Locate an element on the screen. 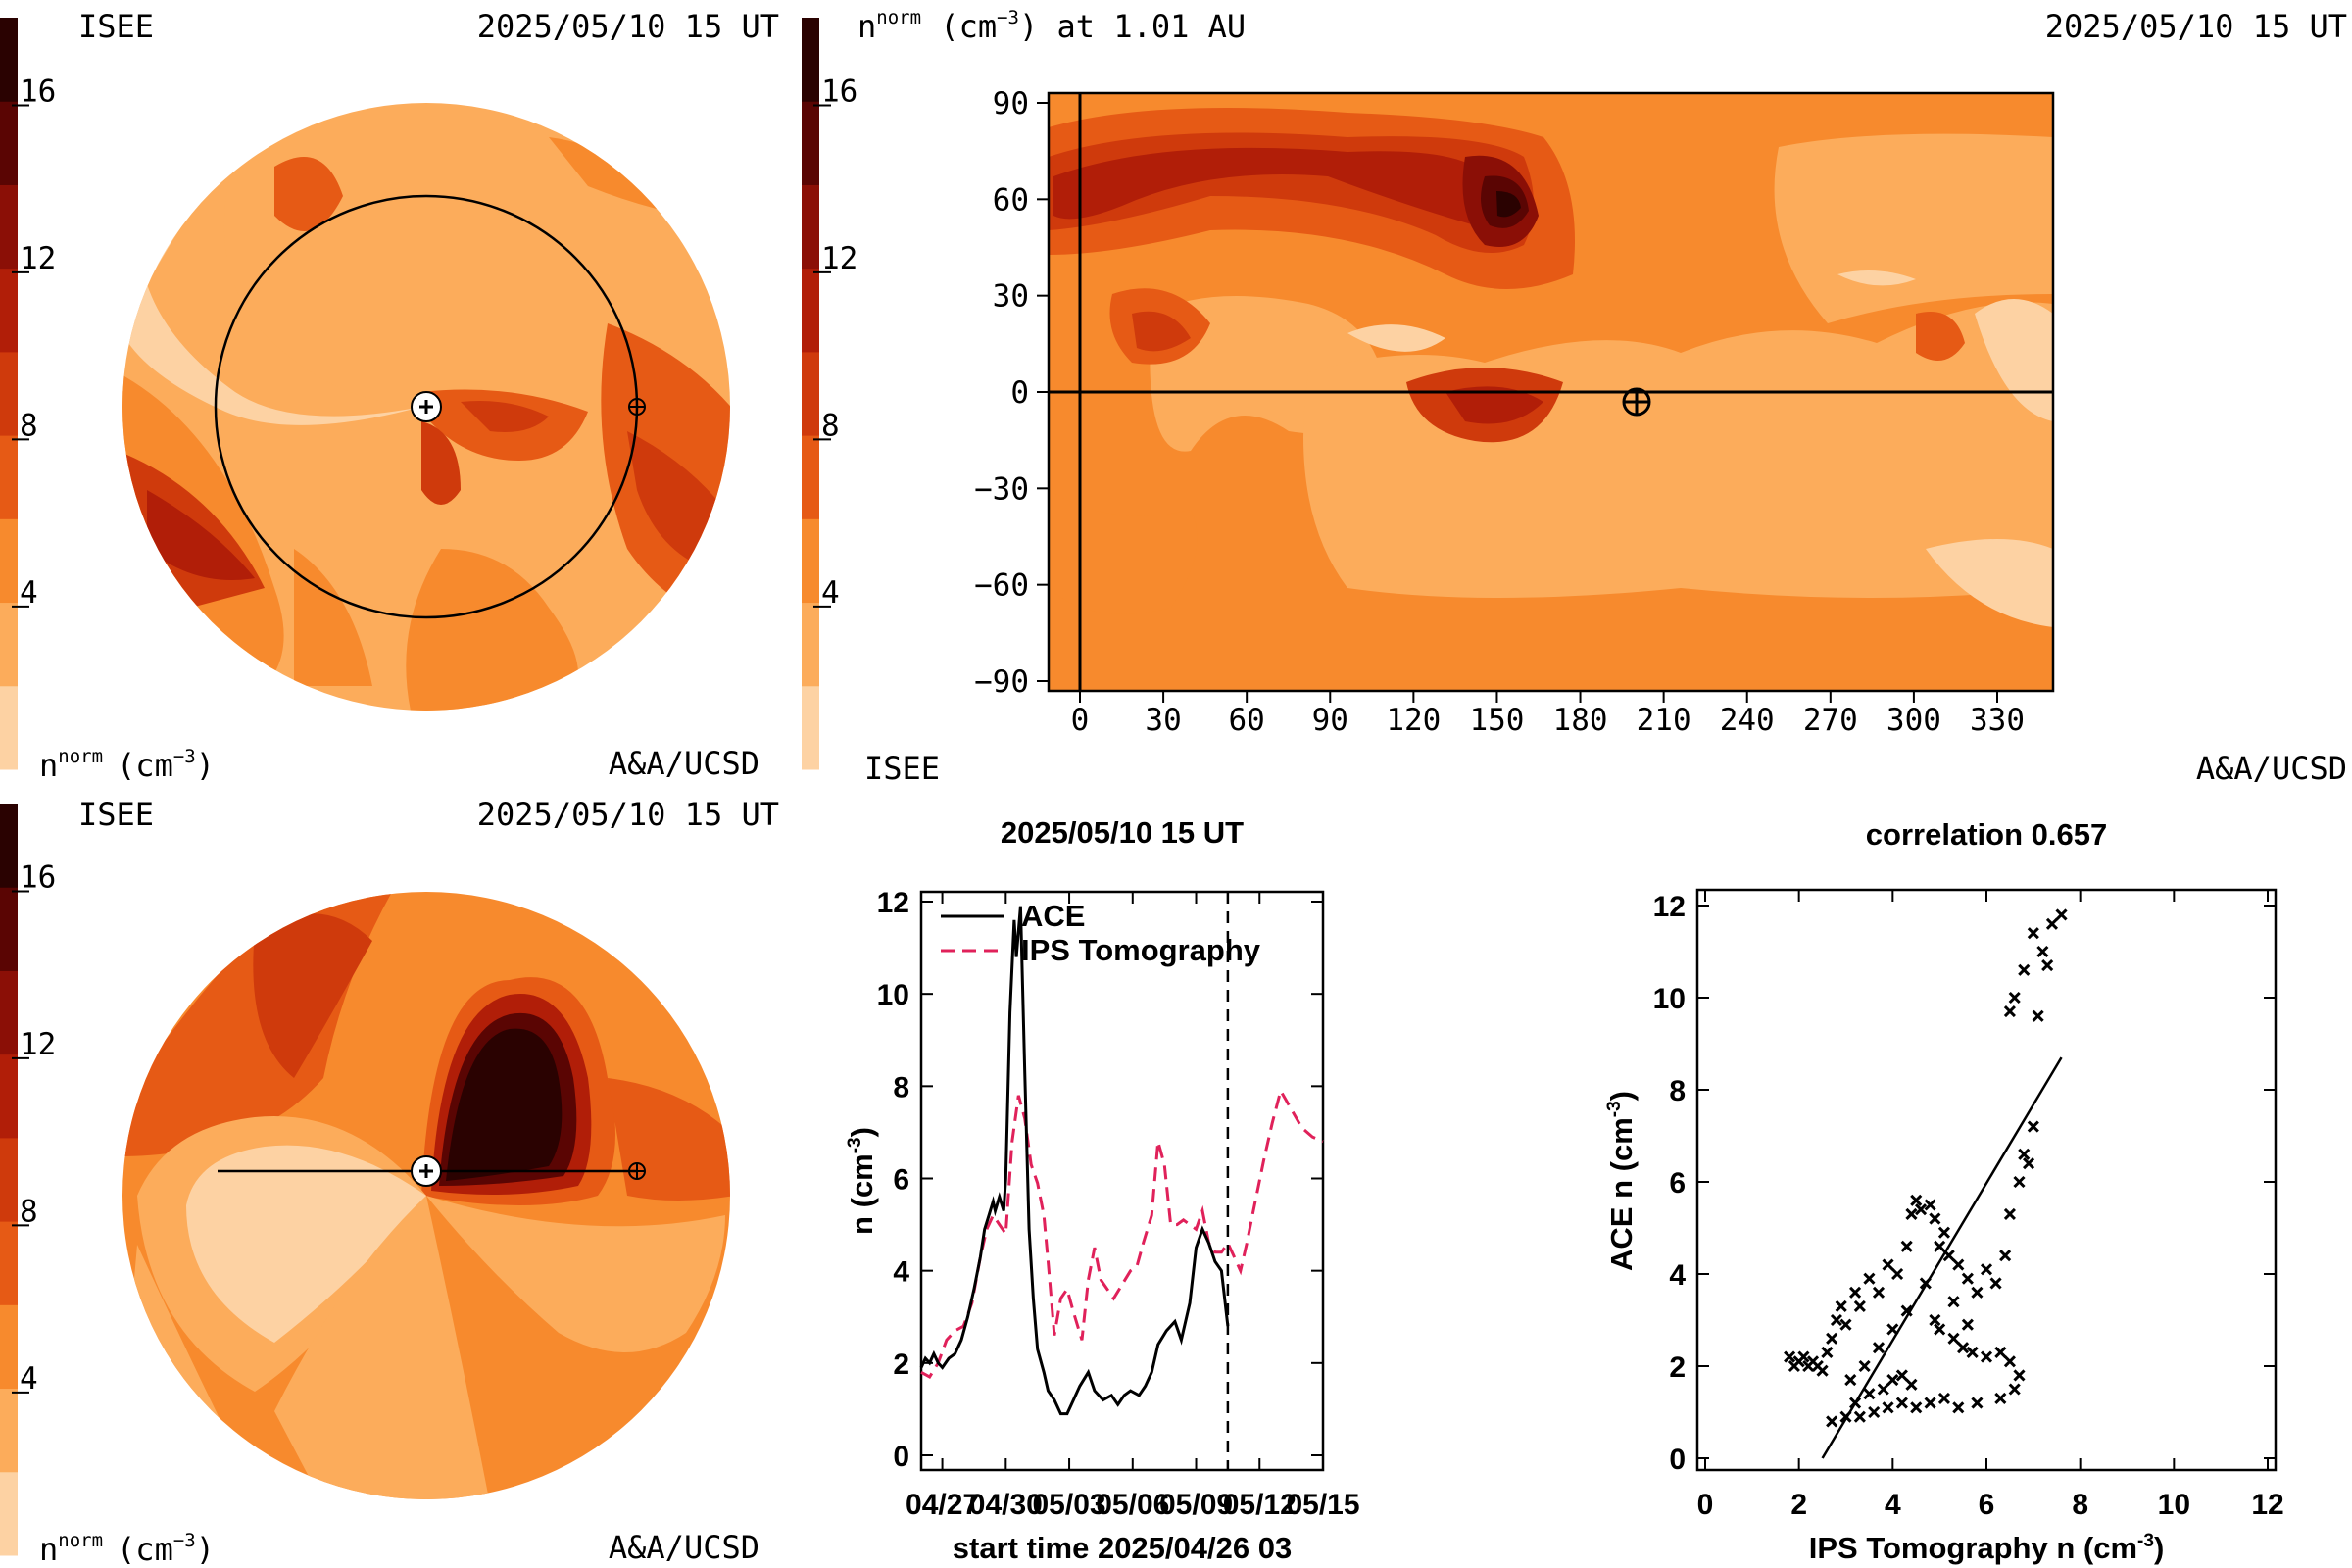 The image size is (2352, 1568). map-x-tick-label: 60 is located at coordinates (1247, 720).